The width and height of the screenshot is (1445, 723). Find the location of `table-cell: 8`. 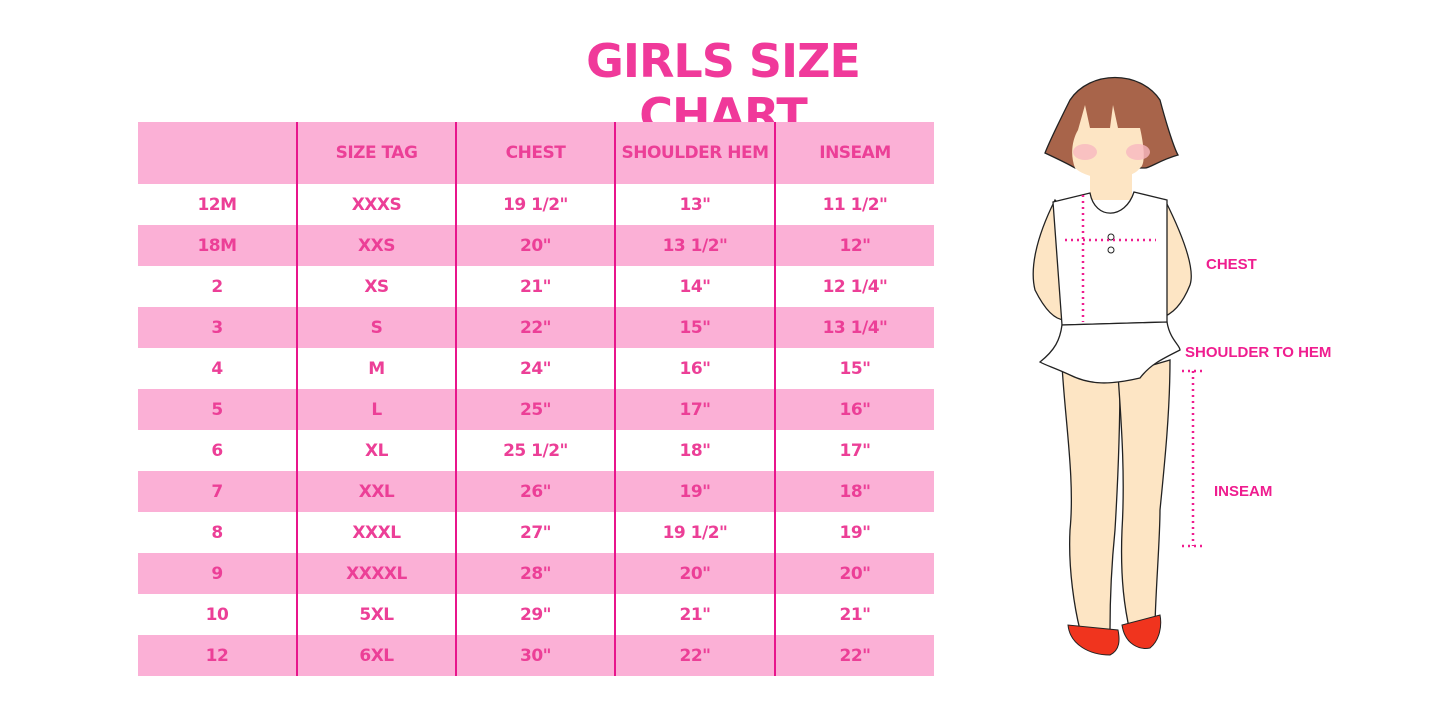

table-cell: 8 is located at coordinates (217, 532).